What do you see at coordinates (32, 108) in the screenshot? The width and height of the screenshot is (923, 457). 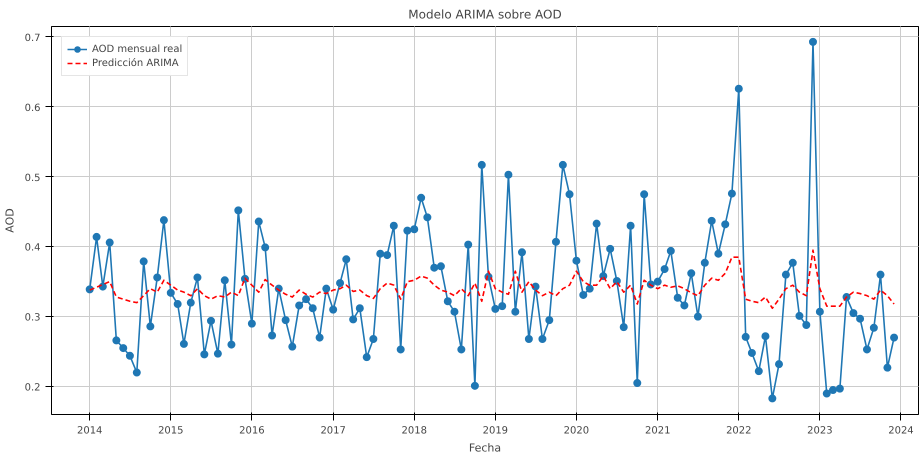 I see `y-tick-label: 0.6` at bounding box center [32, 108].